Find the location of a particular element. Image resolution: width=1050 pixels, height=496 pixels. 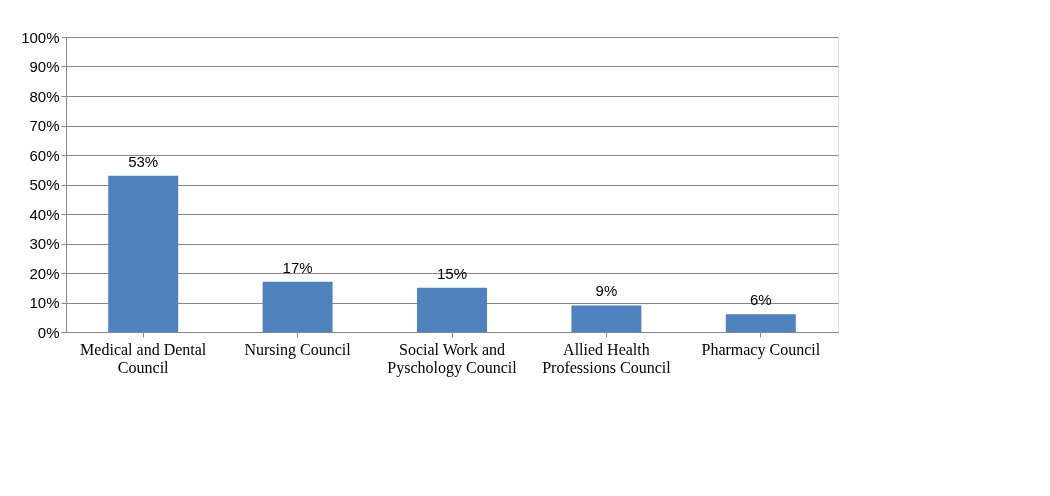

data-label: 17% is located at coordinates (297, 267).